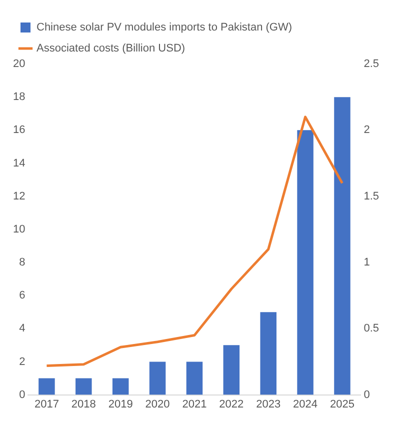 The image size is (396, 422). I want to click on y2-tick-label: 2.5, so click(372, 64).